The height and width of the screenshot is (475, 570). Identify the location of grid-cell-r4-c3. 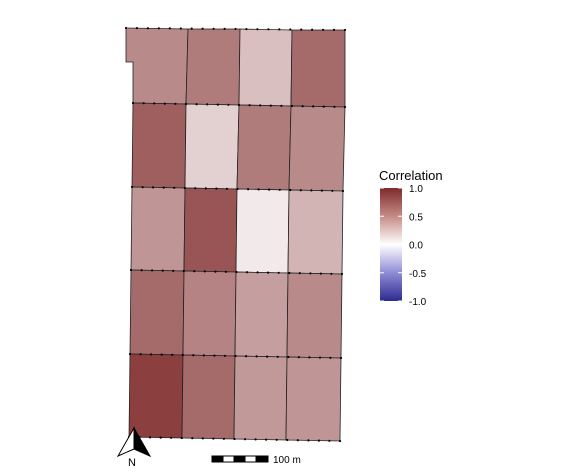
(261, 314).